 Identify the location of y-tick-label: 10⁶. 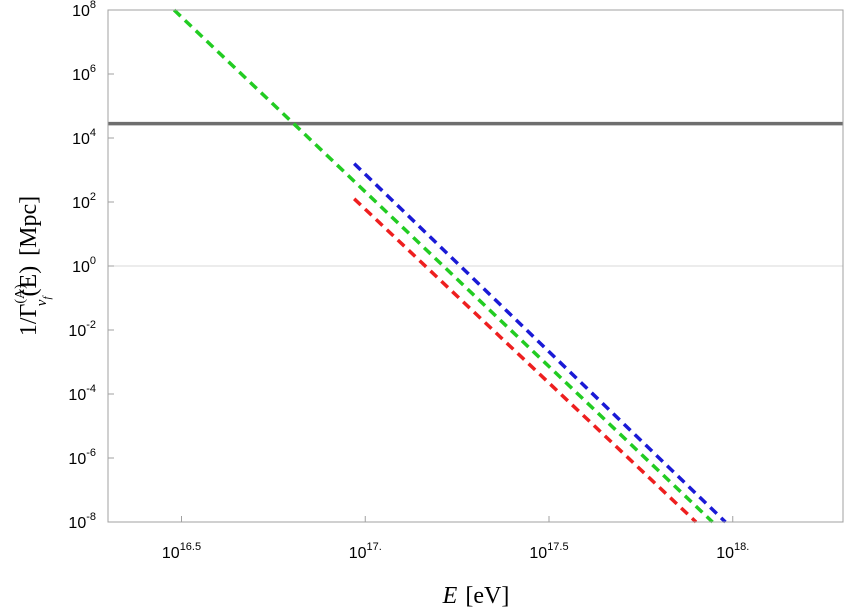
(84, 73).